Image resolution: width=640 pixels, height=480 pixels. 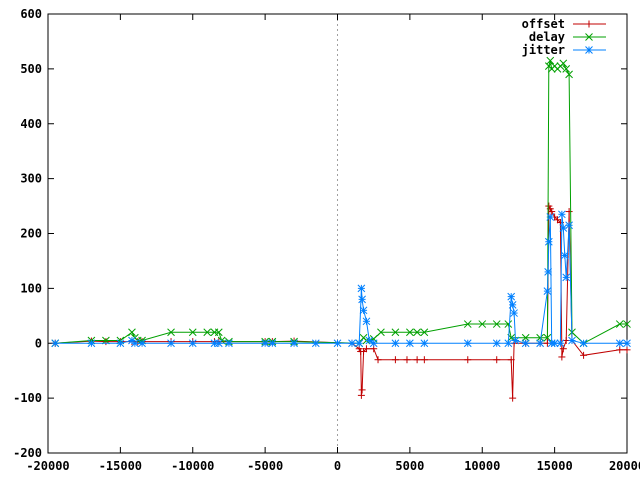 What do you see at coordinates (31, 69) in the screenshot?
I see `y-tick-label: 500` at bounding box center [31, 69].